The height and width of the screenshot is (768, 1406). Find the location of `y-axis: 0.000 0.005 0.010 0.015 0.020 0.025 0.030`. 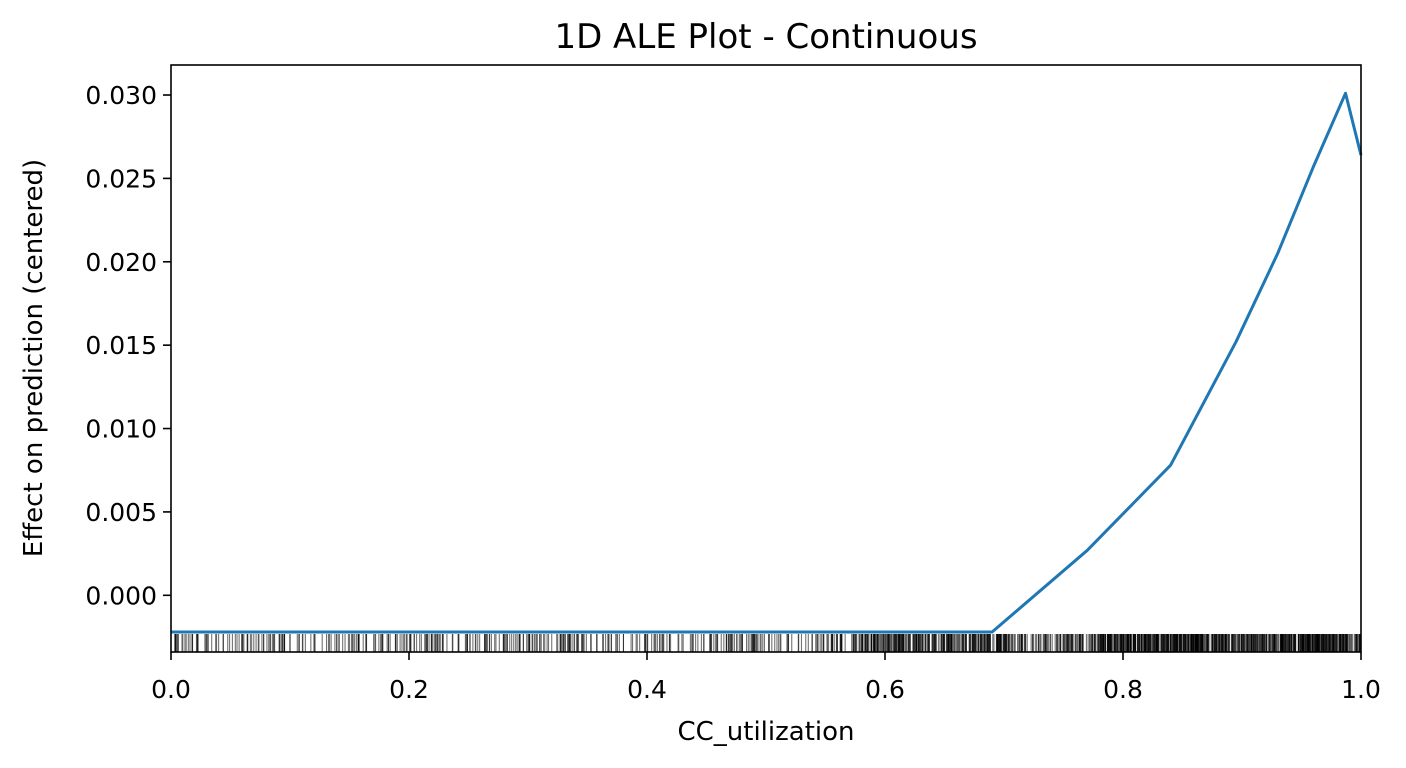

y-axis: 0.000 0.005 0.010 0.015 0.020 0.025 0.030 is located at coordinates (128, 345).